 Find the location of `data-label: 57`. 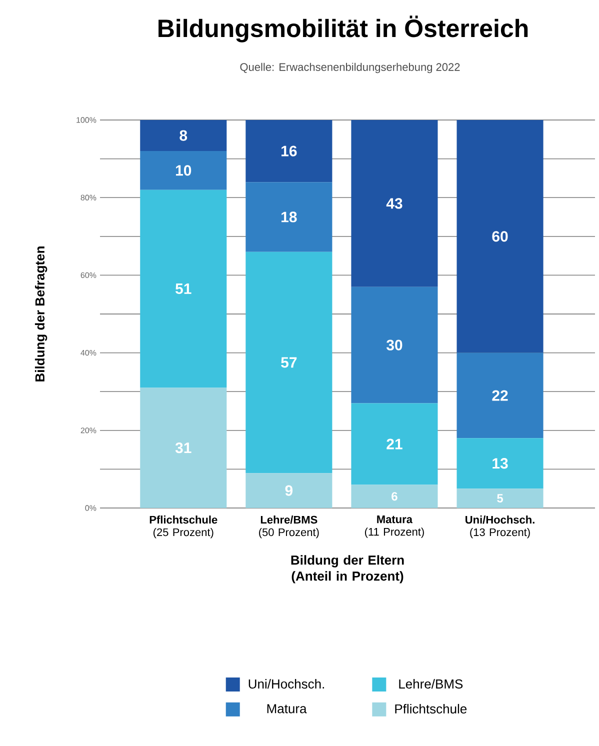

data-label: 57 is located at coordinates (289, 362).